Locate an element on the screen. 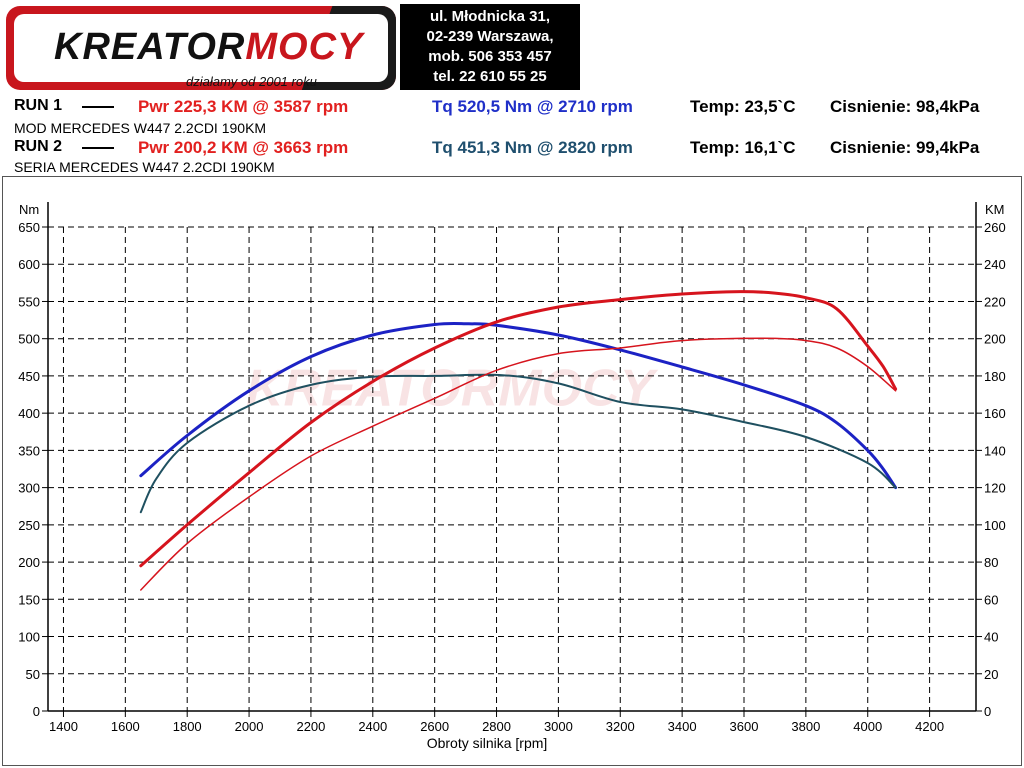 This screenshot has height=768, width=1024. x-axis-title: Obroty silnika [rpm] is located at coordinates (487, 743).